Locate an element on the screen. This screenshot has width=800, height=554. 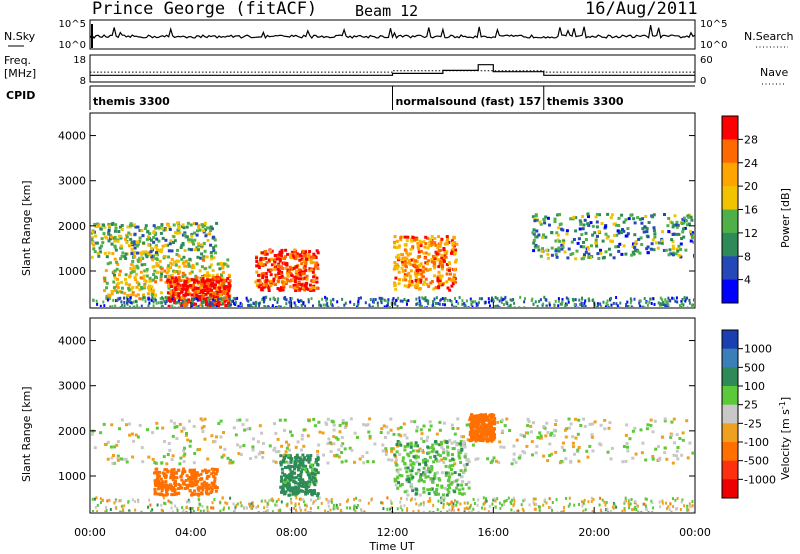
xtick-label: 12:00 is located at coordinates (393, 532).